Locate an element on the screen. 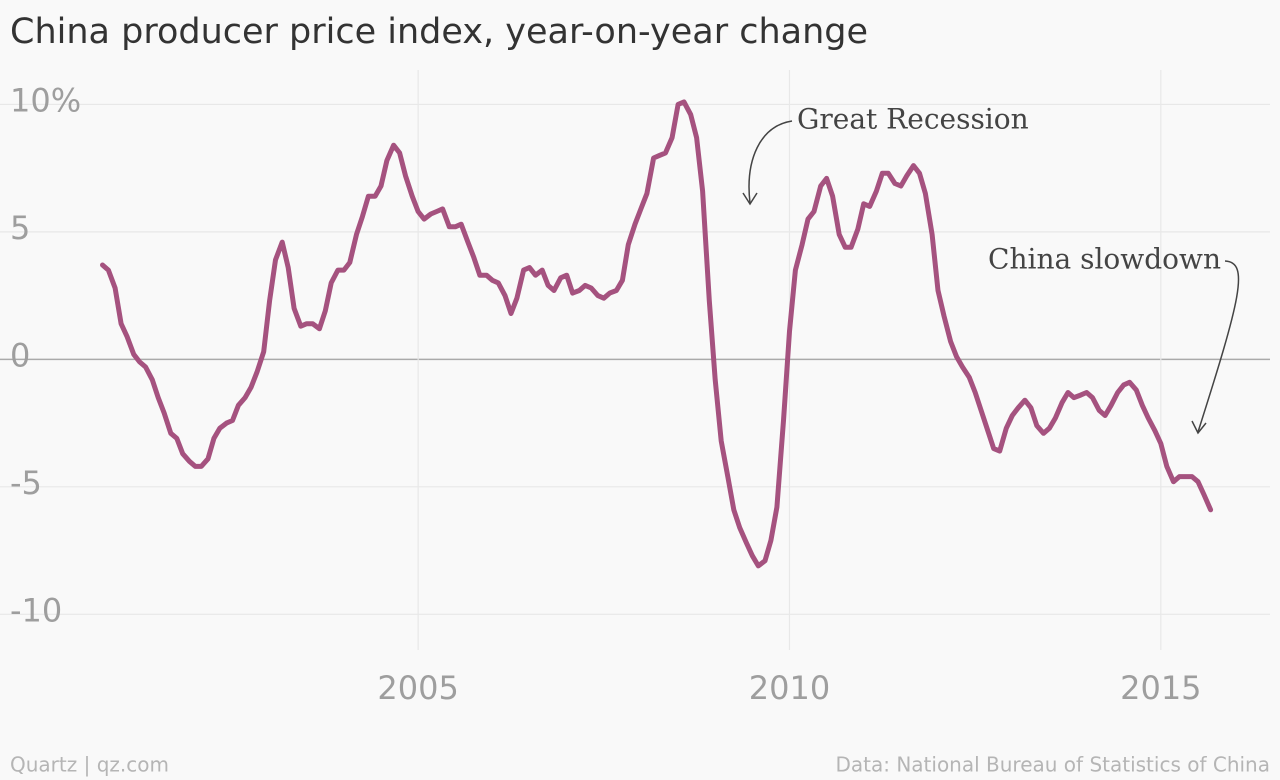  annotation: Great Recession is located at coordinates (913, 119).